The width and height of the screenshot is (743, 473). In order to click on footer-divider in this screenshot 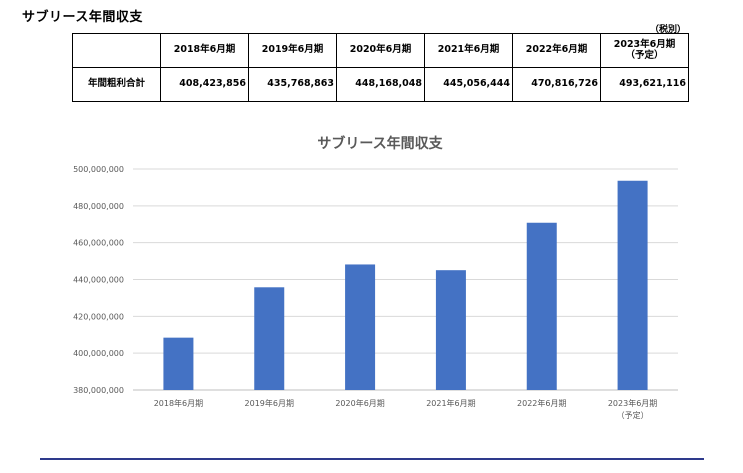, I will do `click(372, 459)`.